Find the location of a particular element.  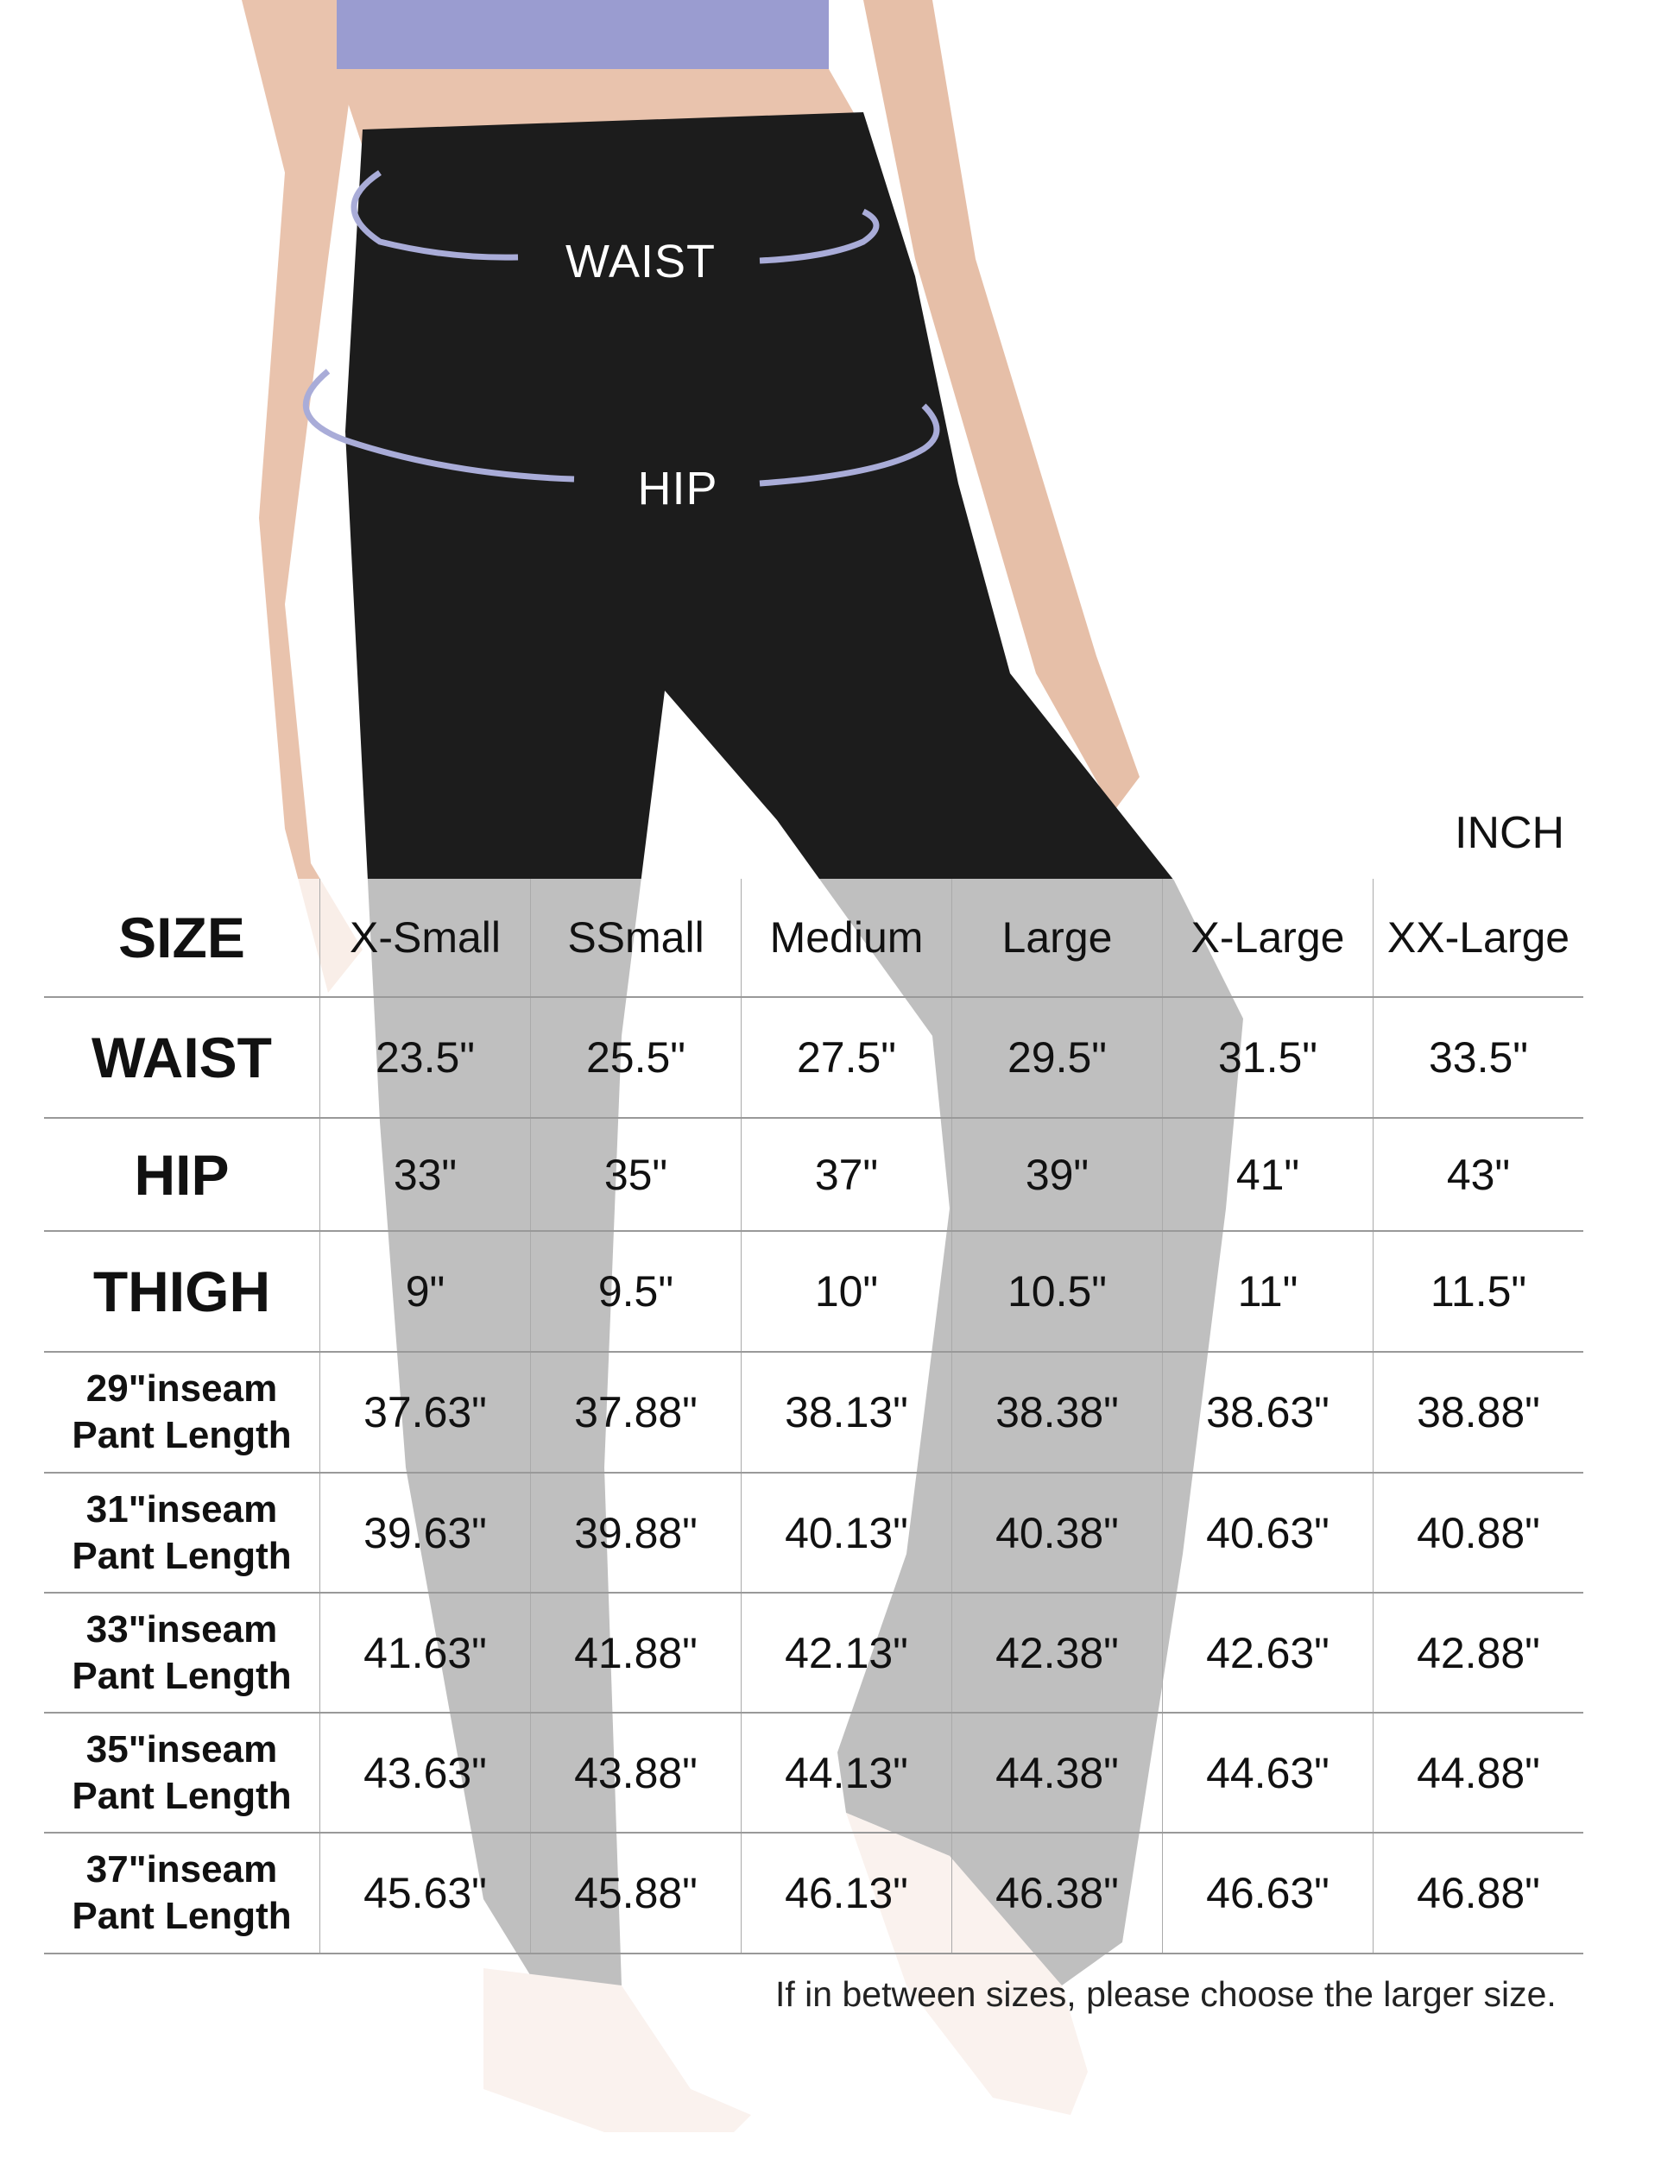

row-label-line1: 31"inseam is located at coordinates (181, 1509).